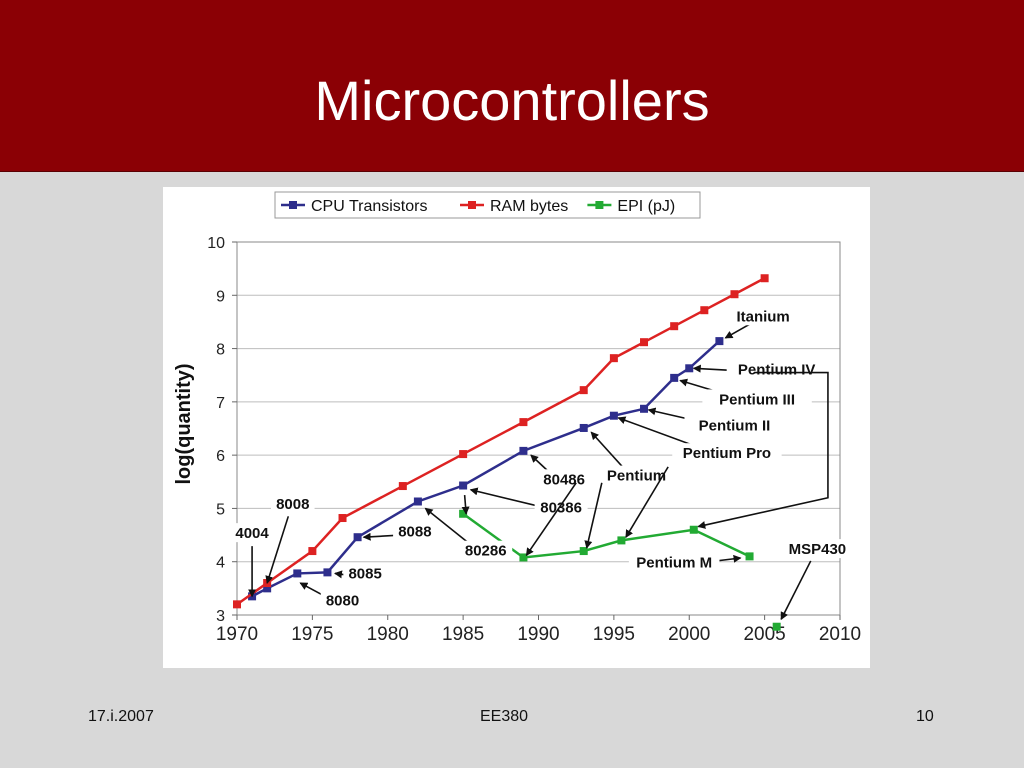  What do you see at coordinates (529, 206) in the screenshot?
I see `legend-label: RAM bytes` at bounding box center [529, 206].